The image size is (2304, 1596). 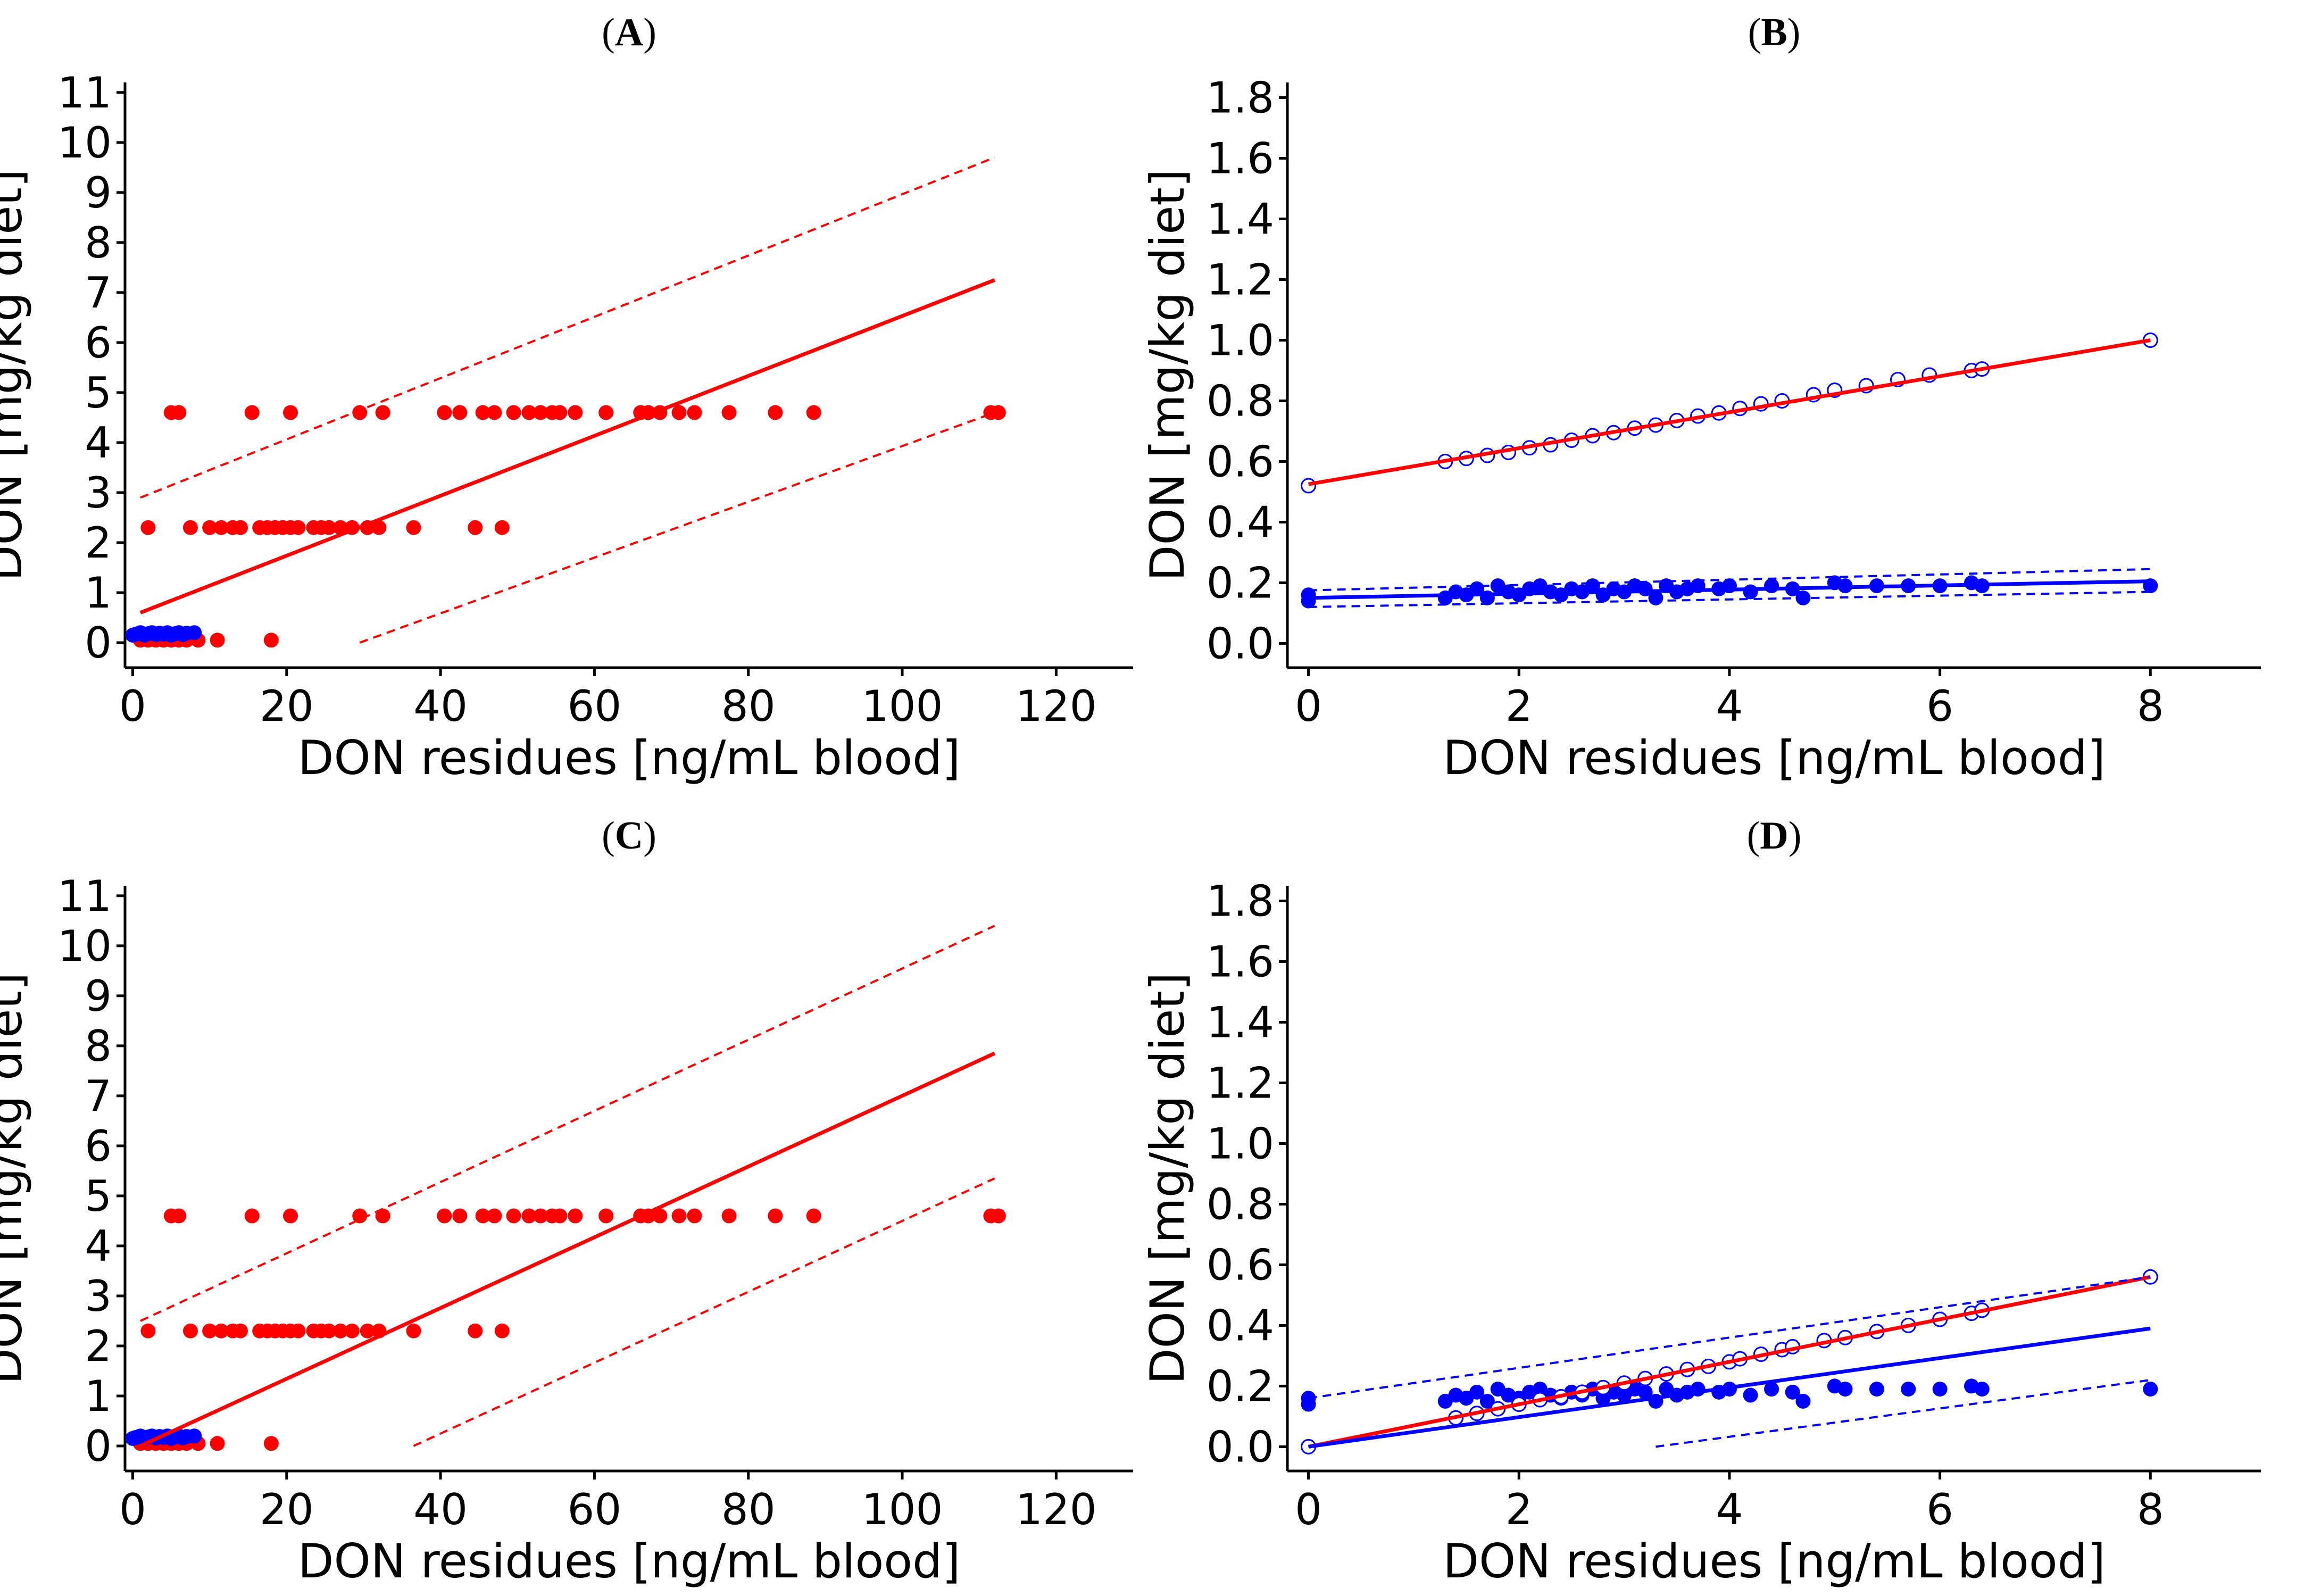 What do you see at coordinates (98, 543) in the screenshot?
I see `panel-a-y-tick-label: 2` at bounding box center [98, 543].